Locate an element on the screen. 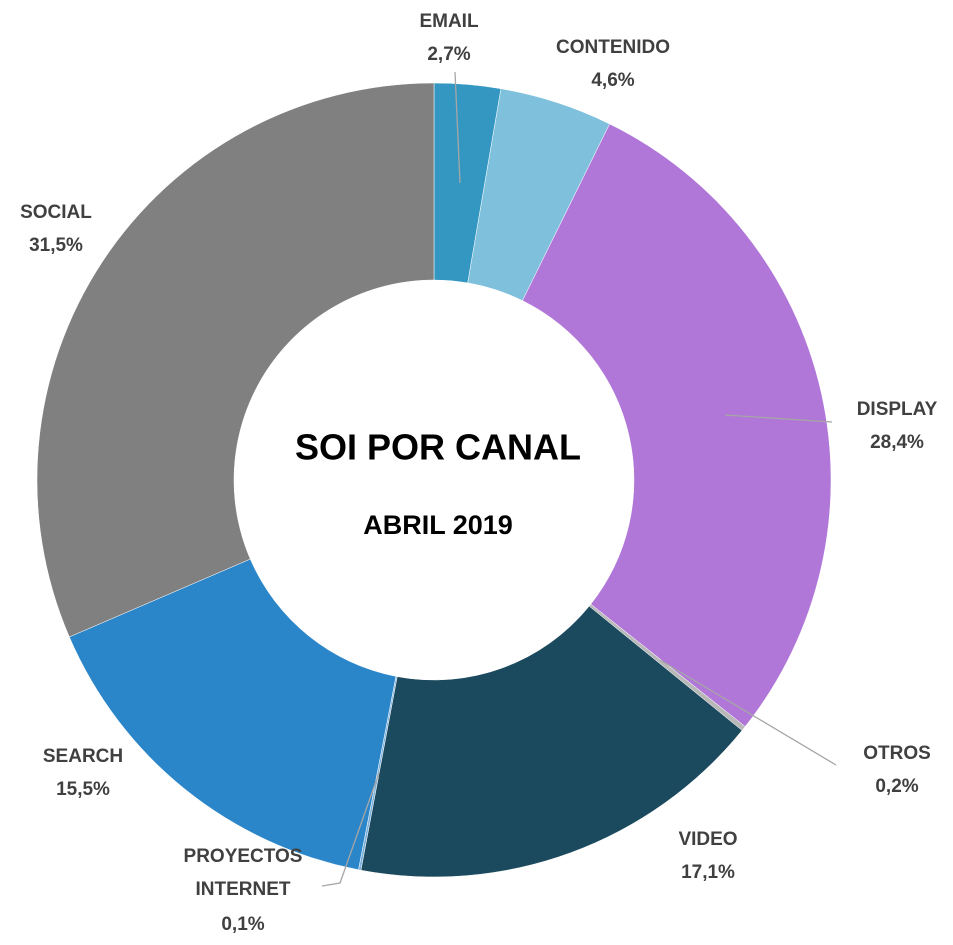 The height and width of the screenshot is (945, 953). category-label: EMAIL is located at coordinates (449, 21).